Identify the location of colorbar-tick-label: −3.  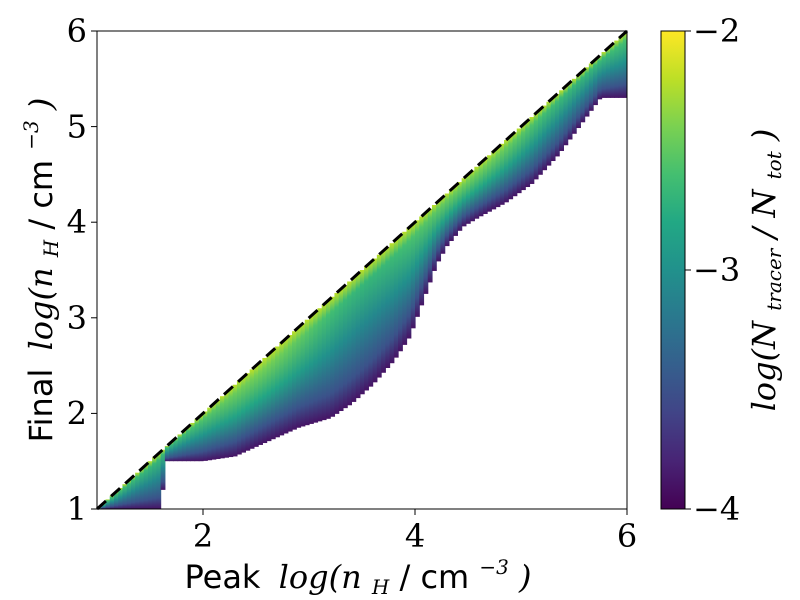
(716, 270).